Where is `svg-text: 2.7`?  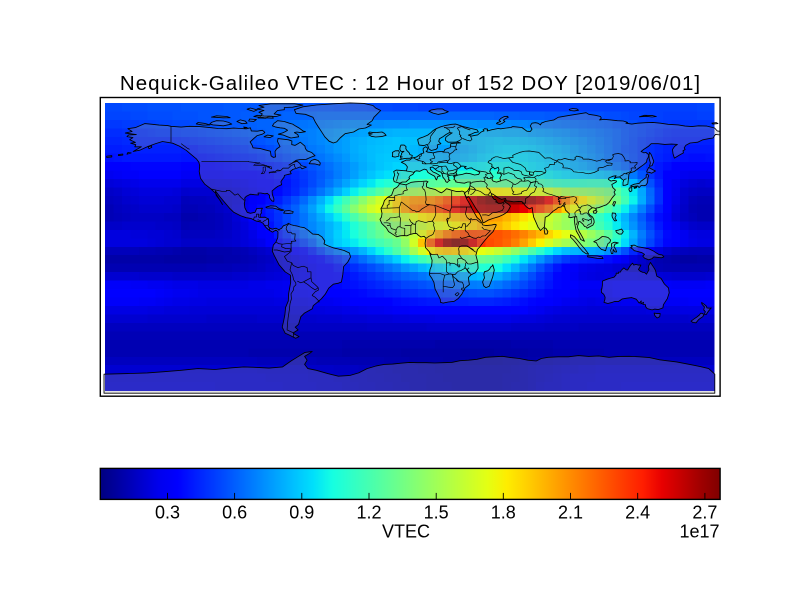 svg-text: 2.7 is located at coordinates (704, 513).